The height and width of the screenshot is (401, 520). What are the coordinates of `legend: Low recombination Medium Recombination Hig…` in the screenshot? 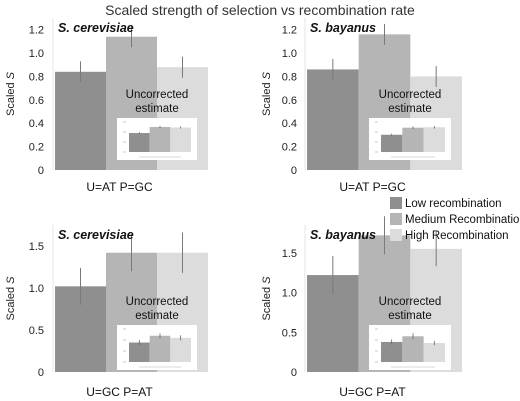 It's located at (455, 219).